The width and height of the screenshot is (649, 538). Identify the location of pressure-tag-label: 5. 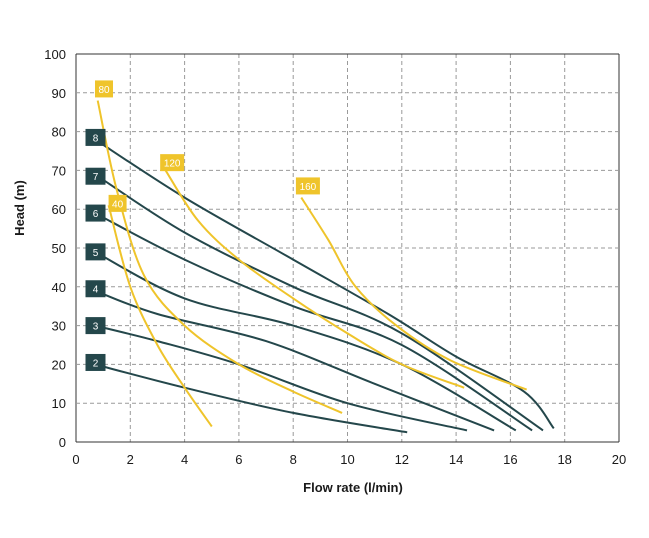
(96, 253).